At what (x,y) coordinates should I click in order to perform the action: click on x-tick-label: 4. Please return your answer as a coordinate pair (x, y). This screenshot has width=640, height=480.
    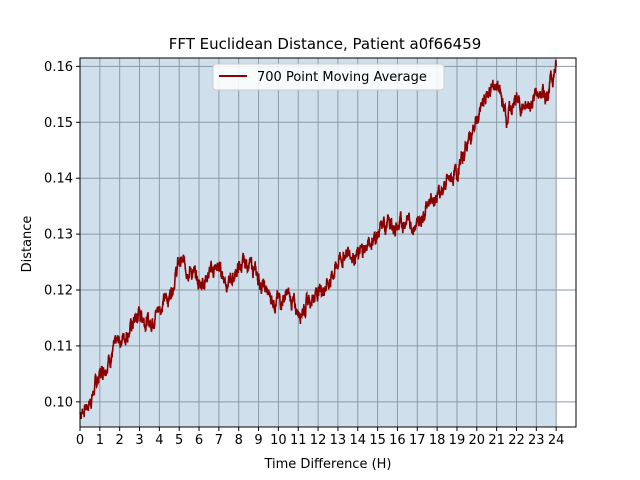
    Looking at the image, I should click on (159, 440).